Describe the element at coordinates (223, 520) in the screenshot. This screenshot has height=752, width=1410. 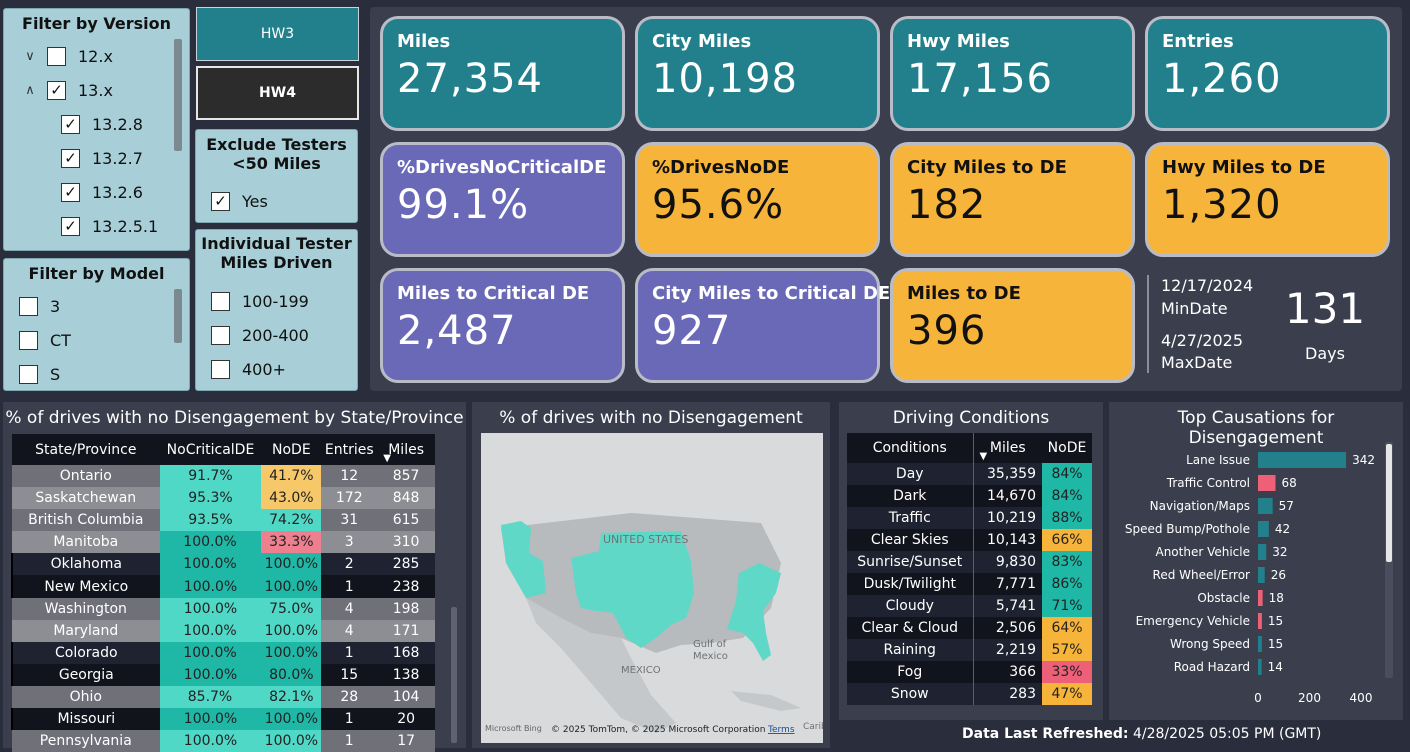
I see `table-row: British Columbia 93.5% 74.2% 31 615` at that location.